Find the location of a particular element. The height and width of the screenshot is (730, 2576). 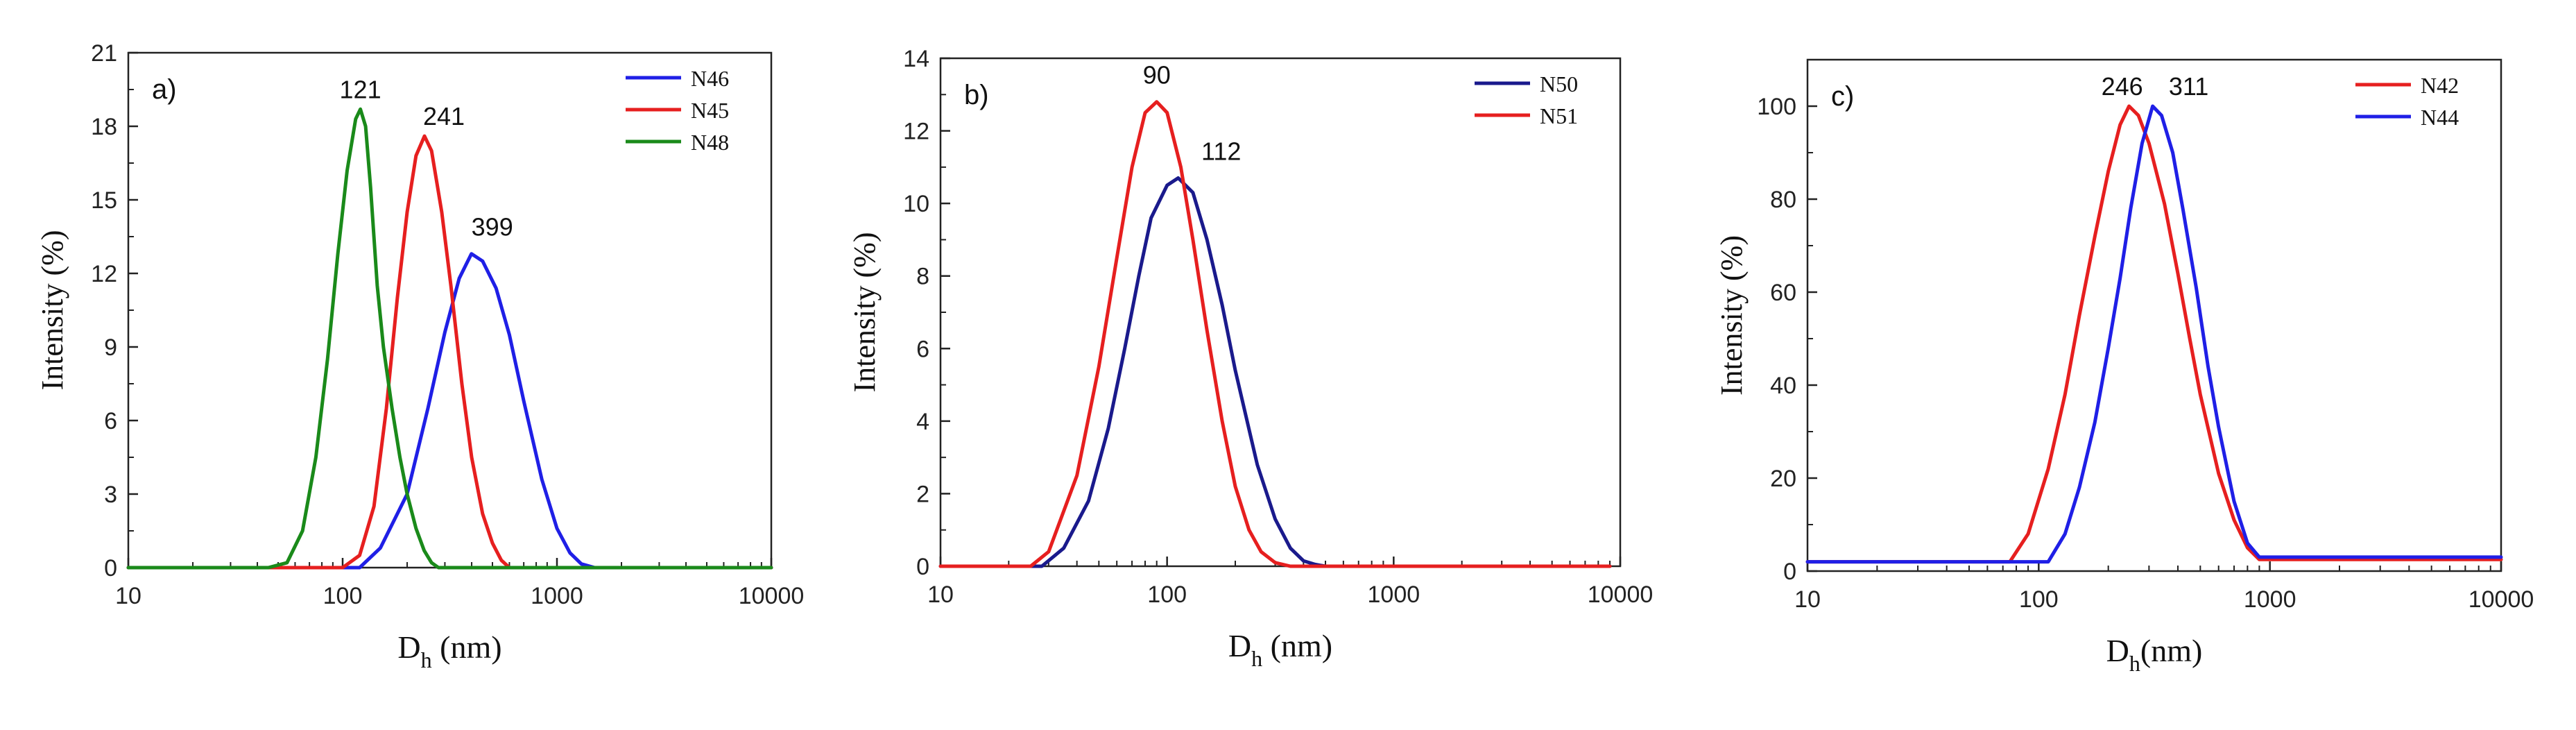

y-tick-label: 40 is located at coordinates (1783, 386).